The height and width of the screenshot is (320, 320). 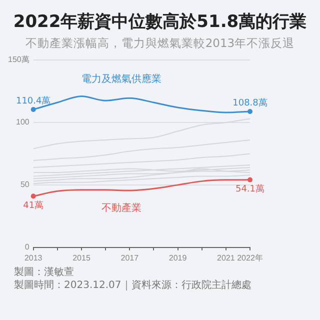 What do you see at coordinates (226, 257) in the screenshot?
I see `x-tick-label: 2021` at bounding box center [226, 257].